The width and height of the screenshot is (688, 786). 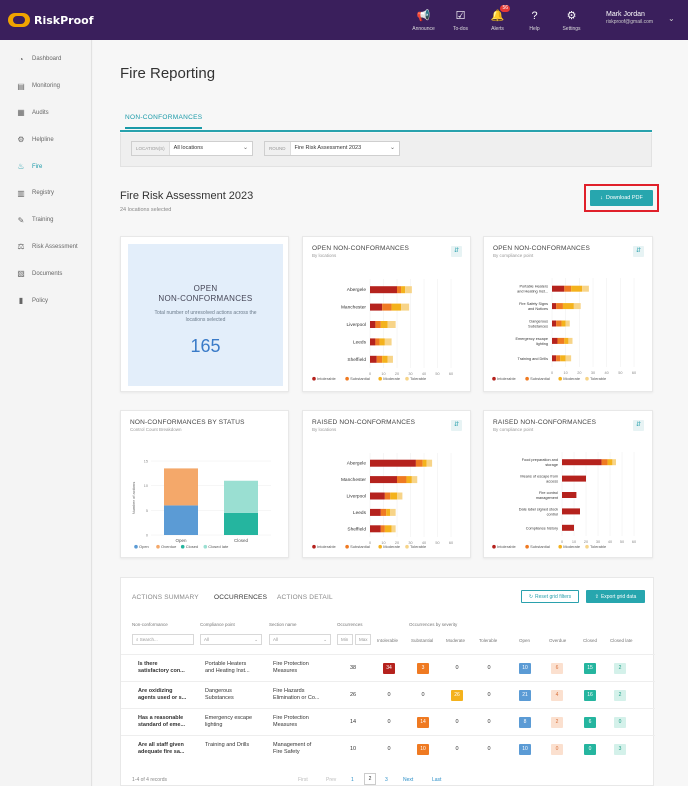 What do you see at coordinates (45, 59) in the screenshot?
I see `sidebar-item-dashboard: ◔ Dashboard` at bounding box center [45, 59].